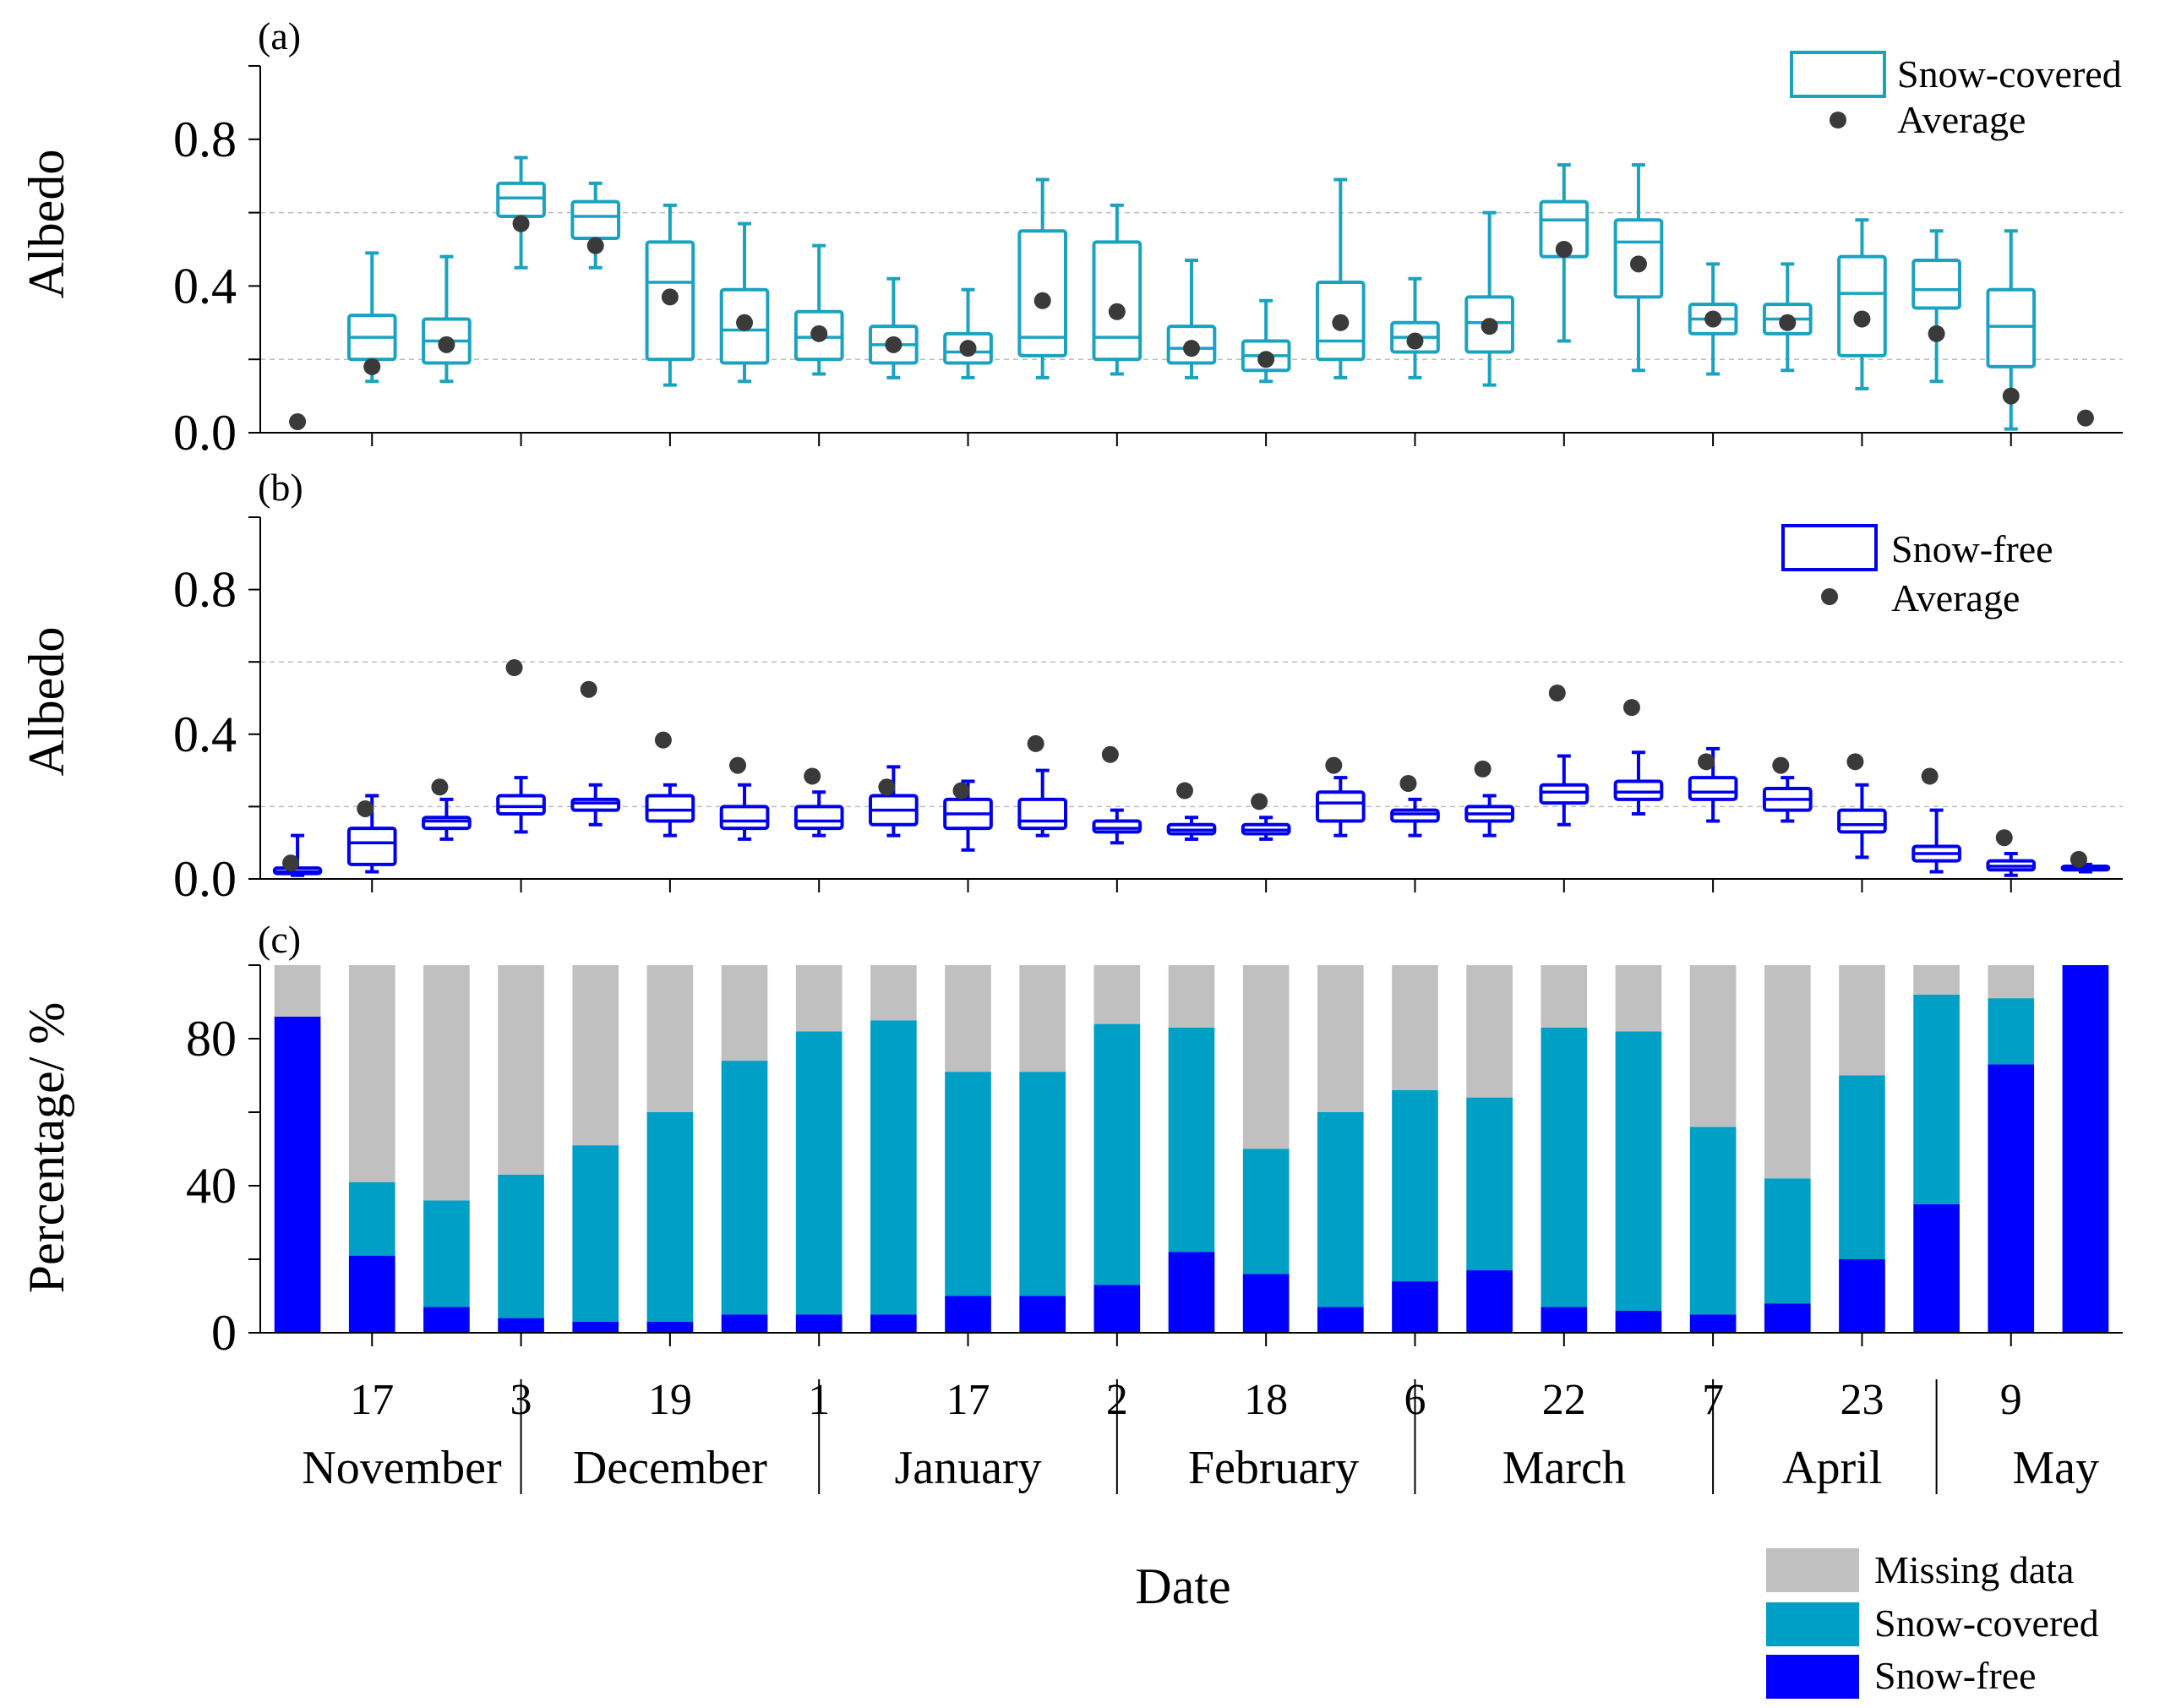  I want to click on date-tick-label: 17, so click(372, 1400).